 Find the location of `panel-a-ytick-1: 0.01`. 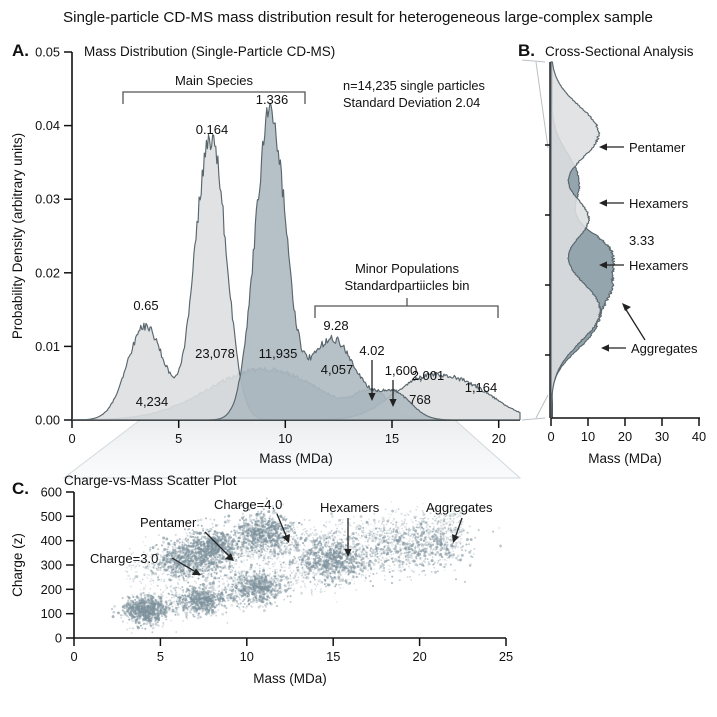

panel-a-ytick-1: 0.01 is located at coordinates (47, 346).